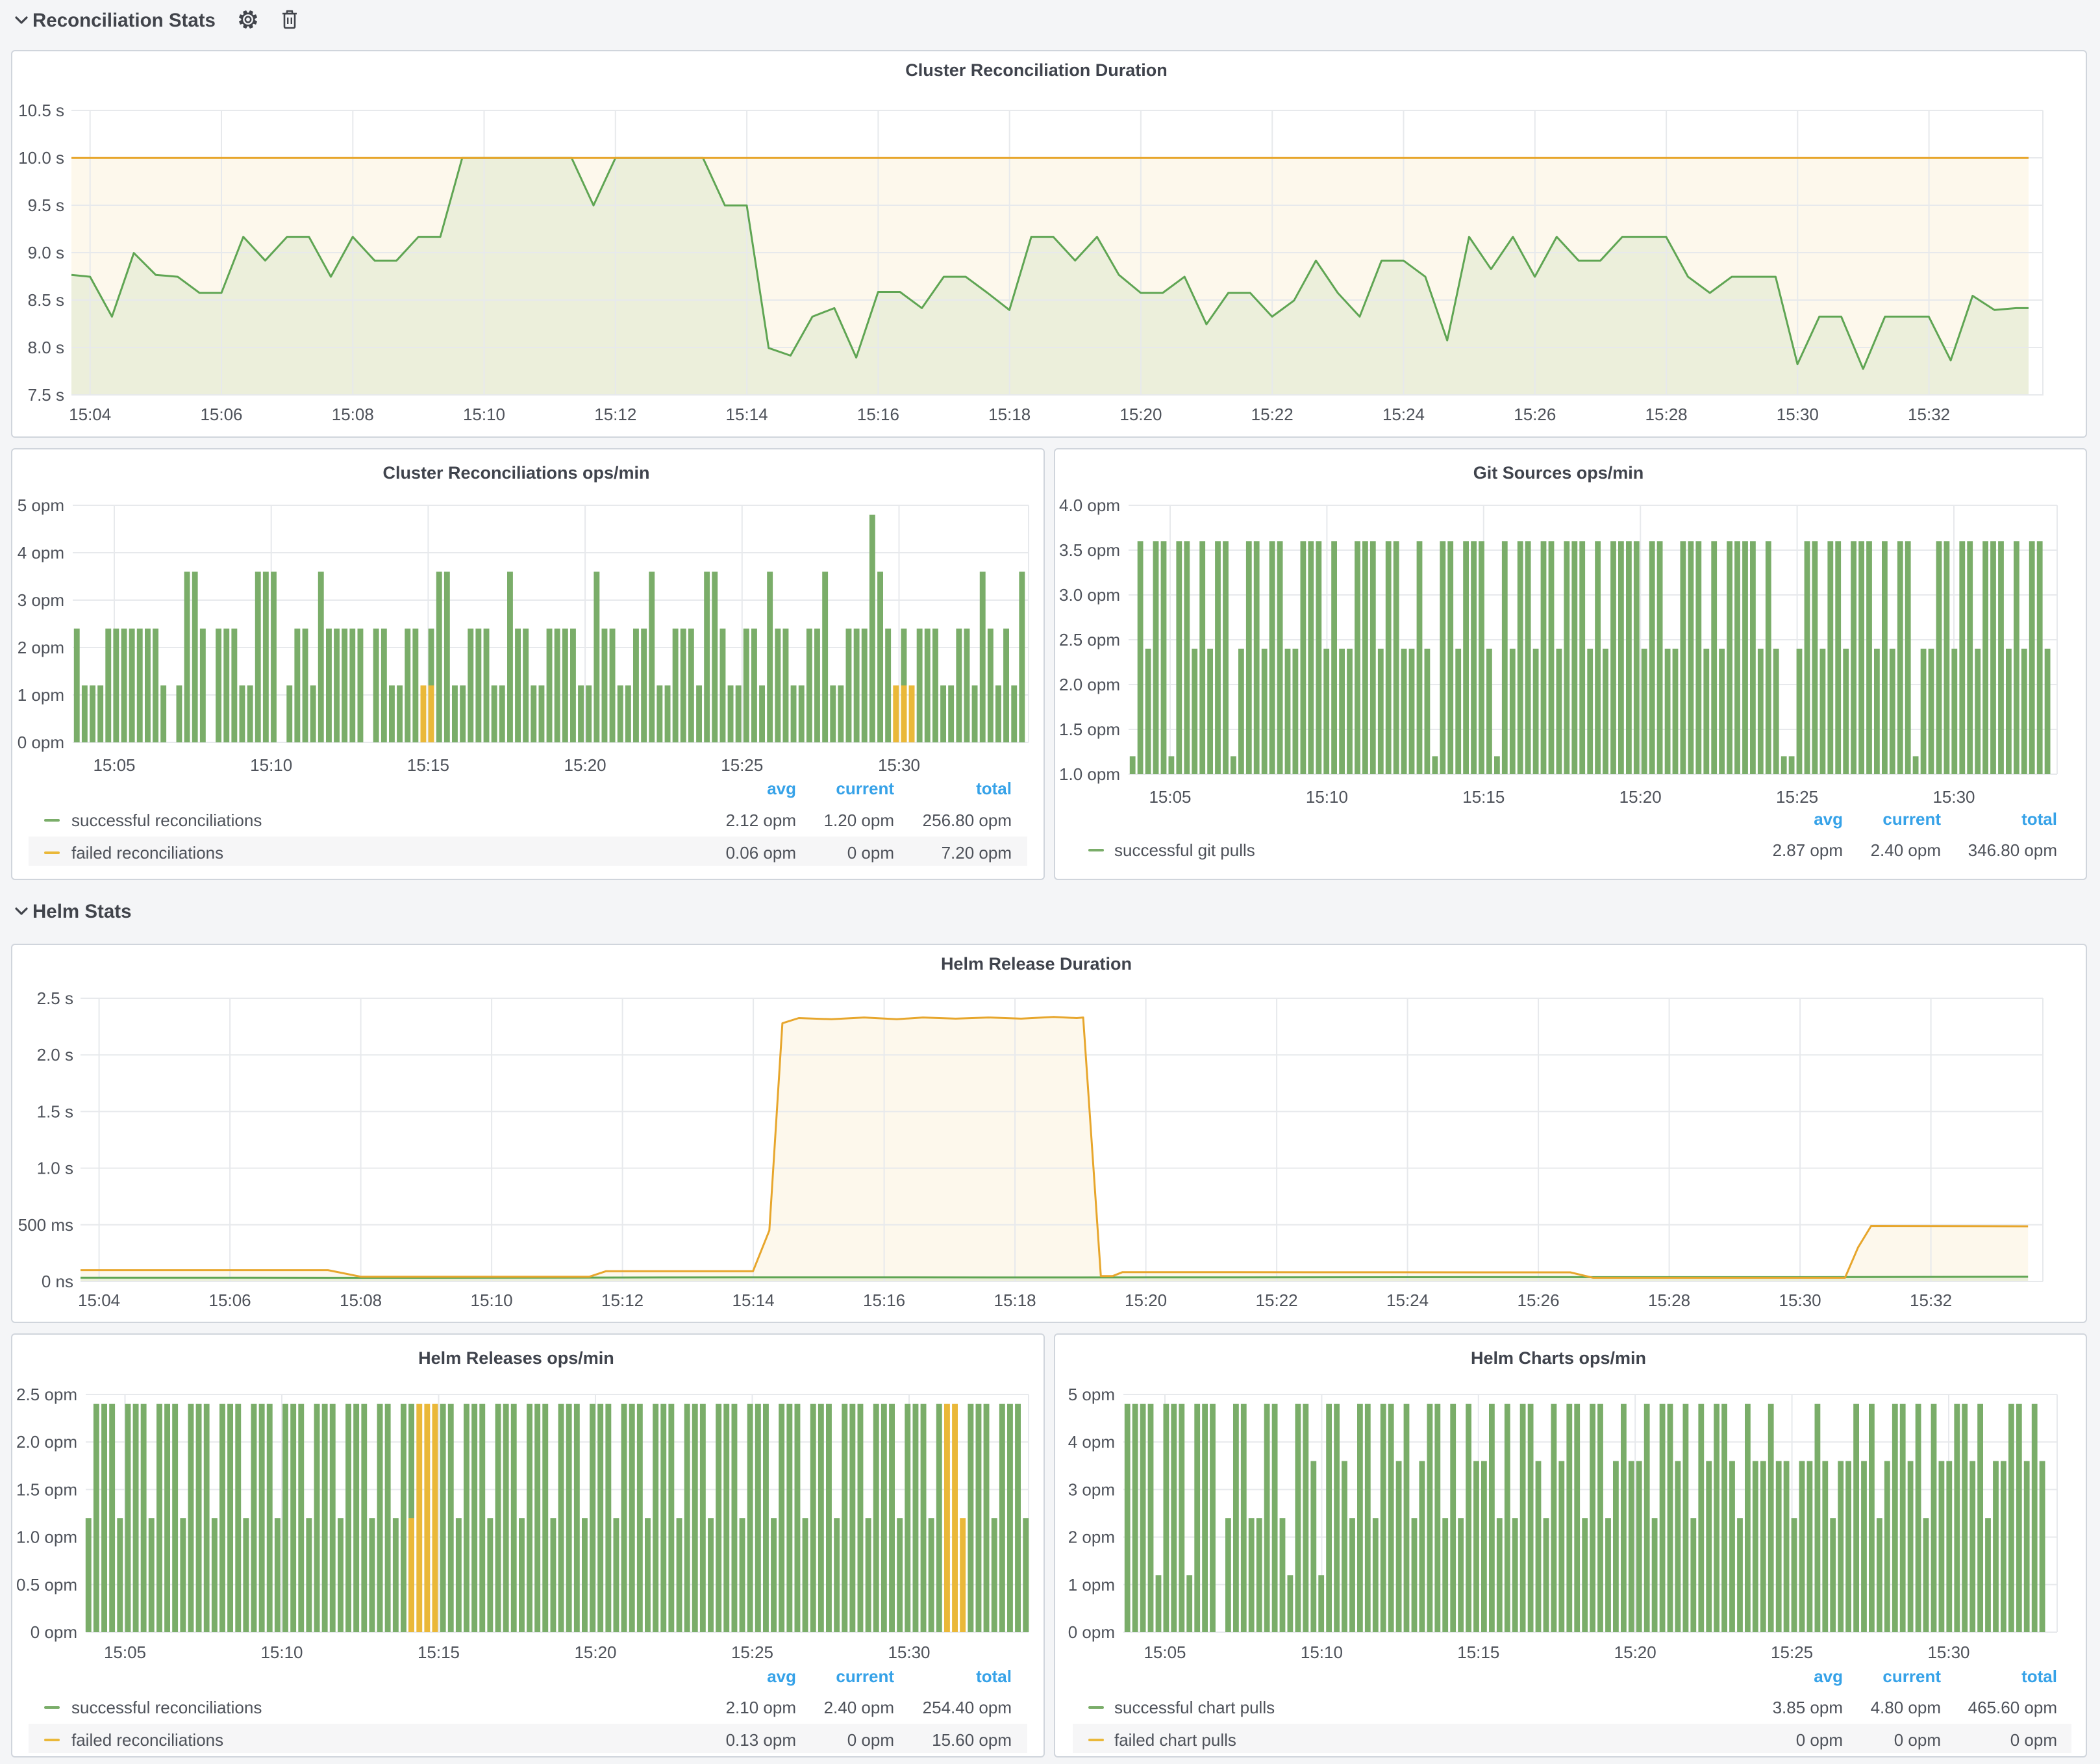 The image size is (2100, 1764). What do you see at coordinates (46, 1584) in the screenshot?
I see `svg-text: 0.5 opm` at bounding box center [46, 1584].